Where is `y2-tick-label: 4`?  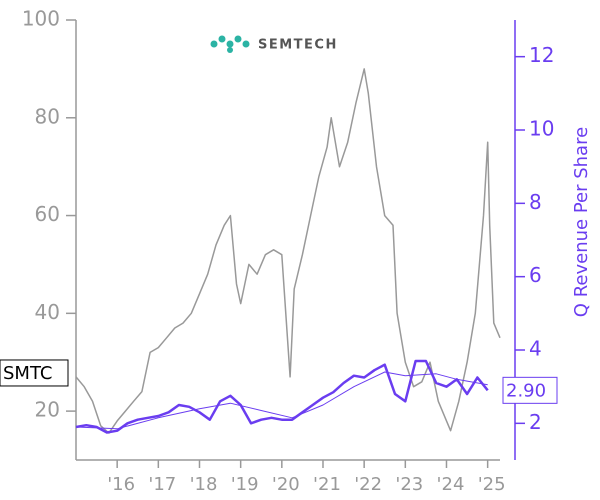
y2-tick-label: 4 is located at coordinates (535, 349).